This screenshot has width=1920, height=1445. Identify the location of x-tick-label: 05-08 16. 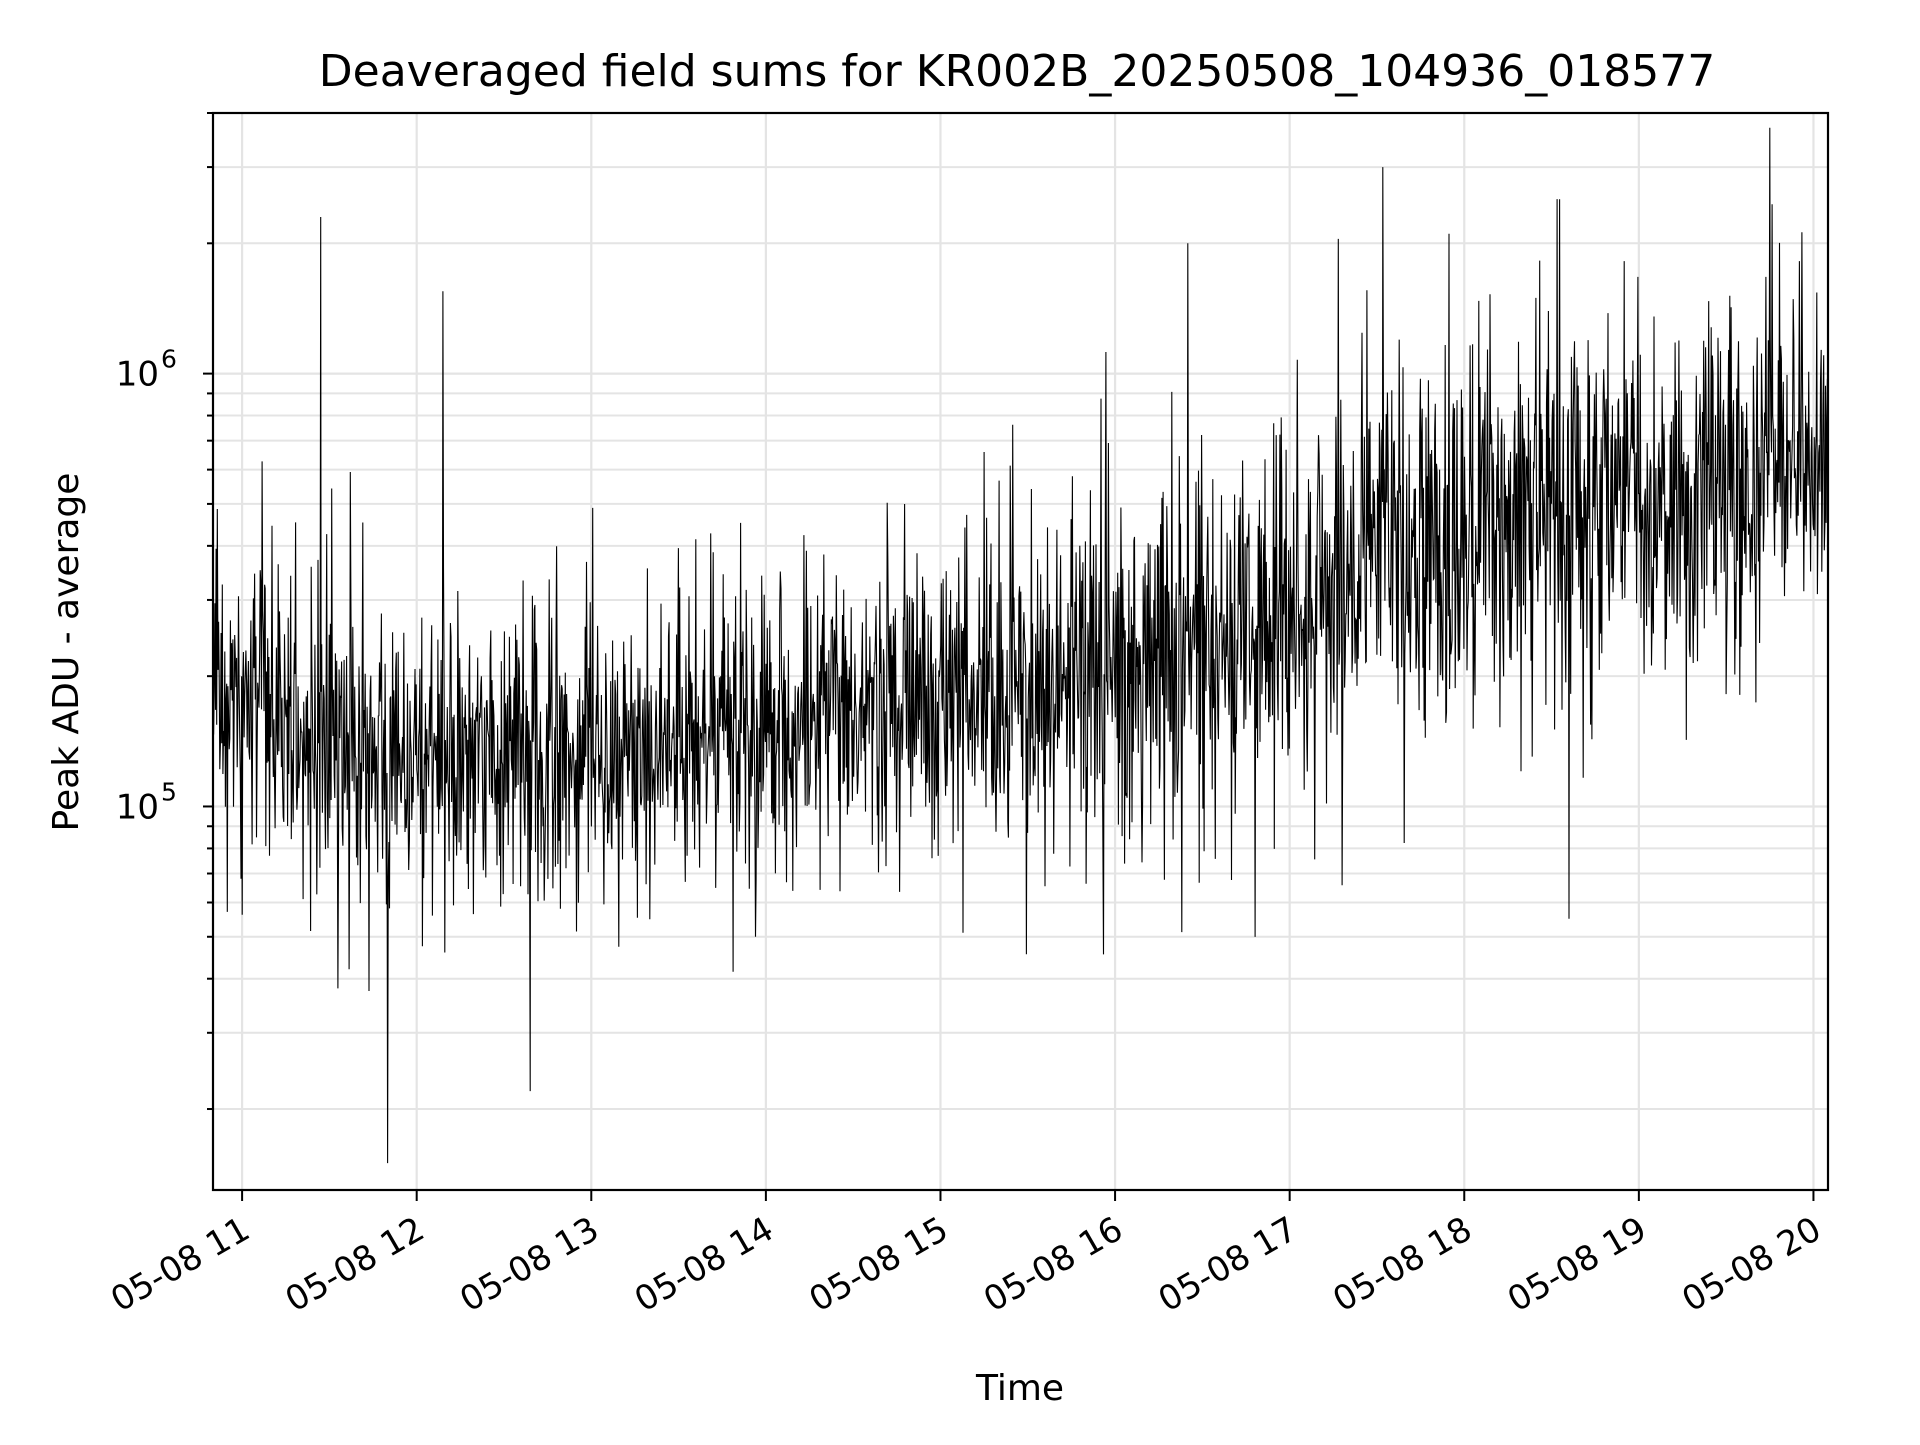
(1053, 1264).